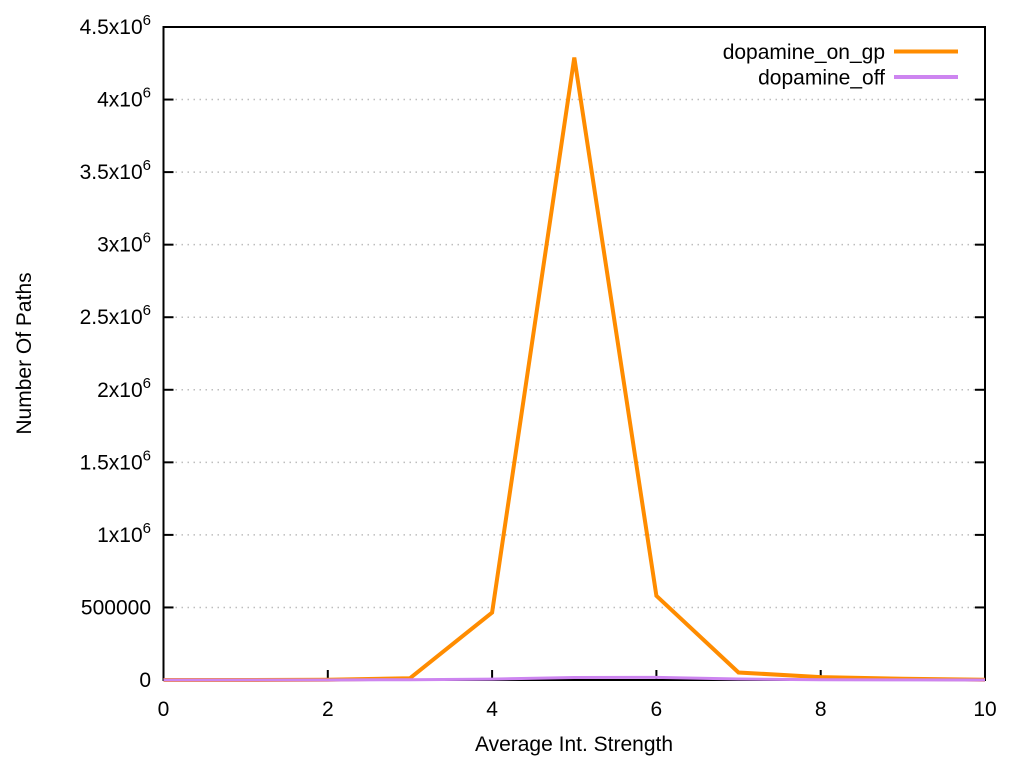 The image size is (1024, 768). I want to click on y-axis-tick-label: 3.5x10⁶, so click(115, 170).